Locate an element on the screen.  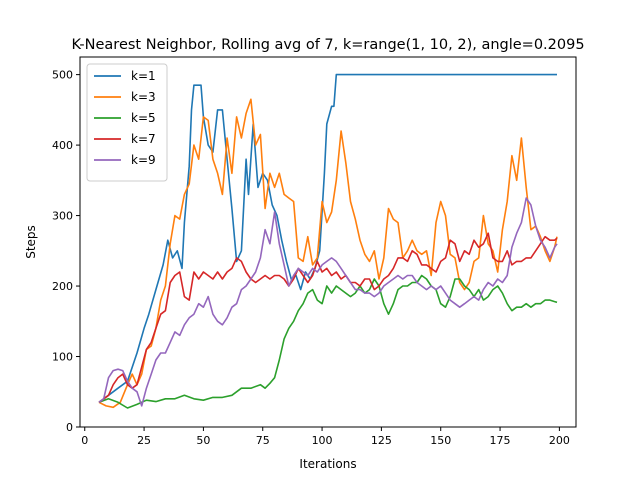
y-tick-label: 0 is located at coordinates (69, 427).